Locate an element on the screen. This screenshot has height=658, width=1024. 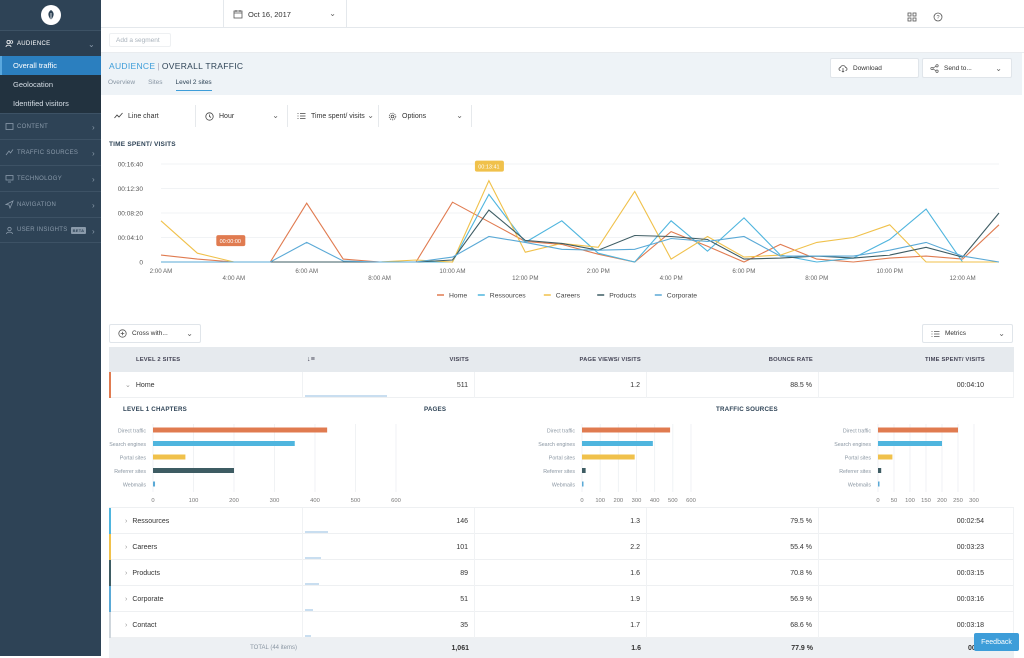
granularity-label: Hour is located at coordinates (227, 116).